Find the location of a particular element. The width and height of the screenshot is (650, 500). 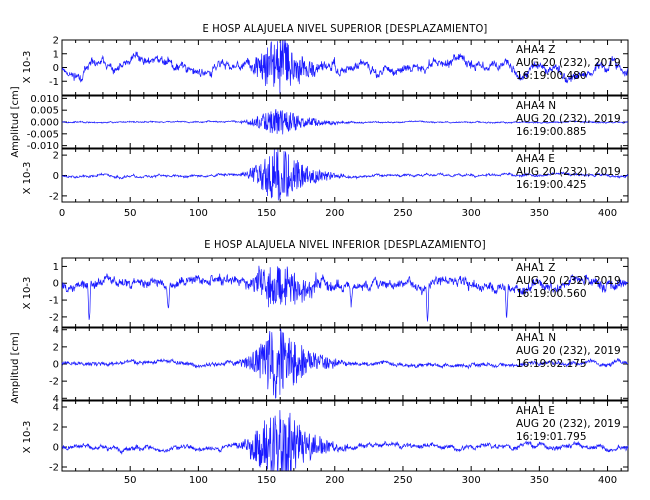

station-component-label: AHA1 N is located at coordinates (536, 338).